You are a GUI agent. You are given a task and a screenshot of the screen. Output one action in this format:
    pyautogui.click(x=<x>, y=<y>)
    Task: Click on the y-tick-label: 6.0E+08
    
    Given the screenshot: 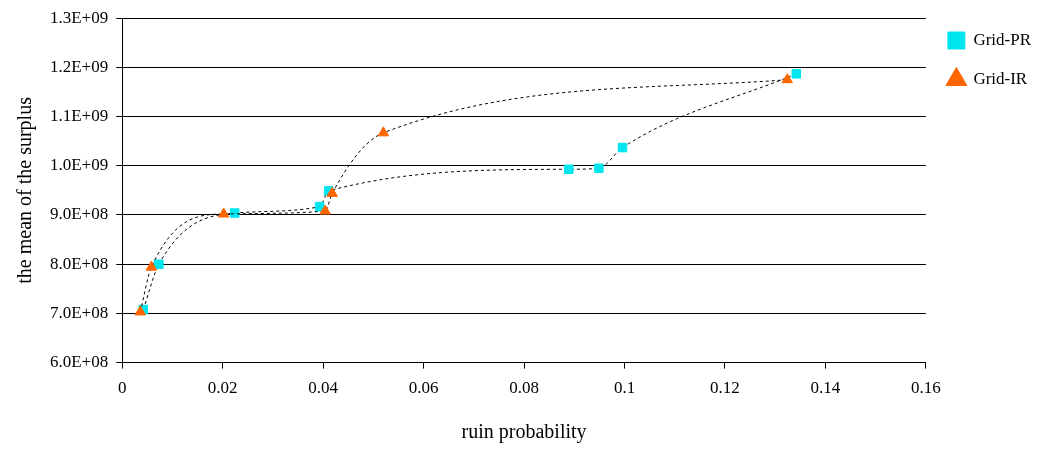 What is the action you would take?
    pyautogui.click(x=79, y=362)
    